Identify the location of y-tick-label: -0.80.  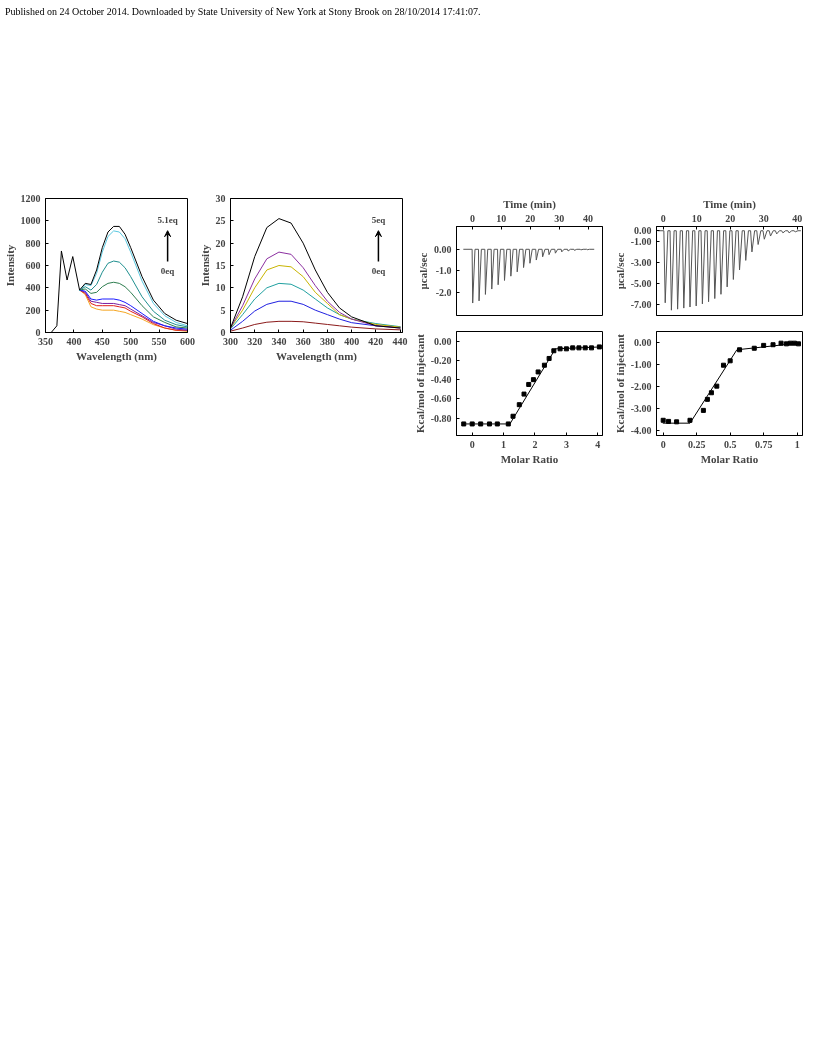
(441, 418).